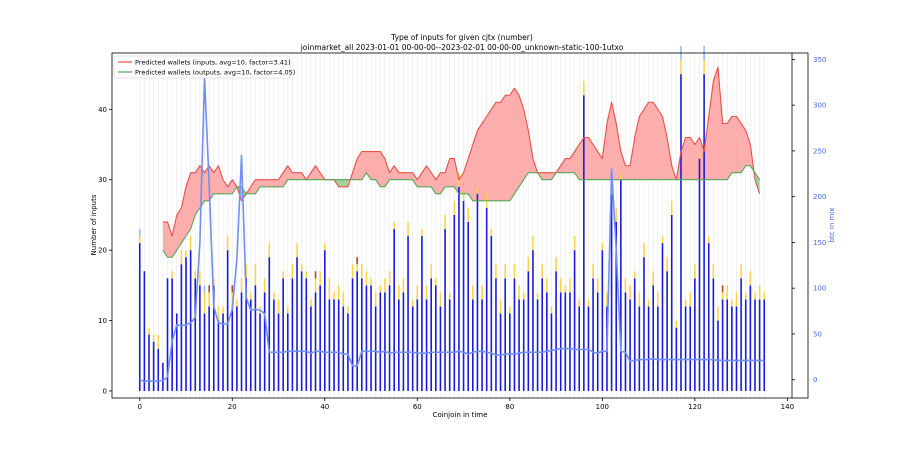 Image resolution: width=900 pixels, height=450 pixels. I want to click on y2-tick-label: 250, so click(819, 151).